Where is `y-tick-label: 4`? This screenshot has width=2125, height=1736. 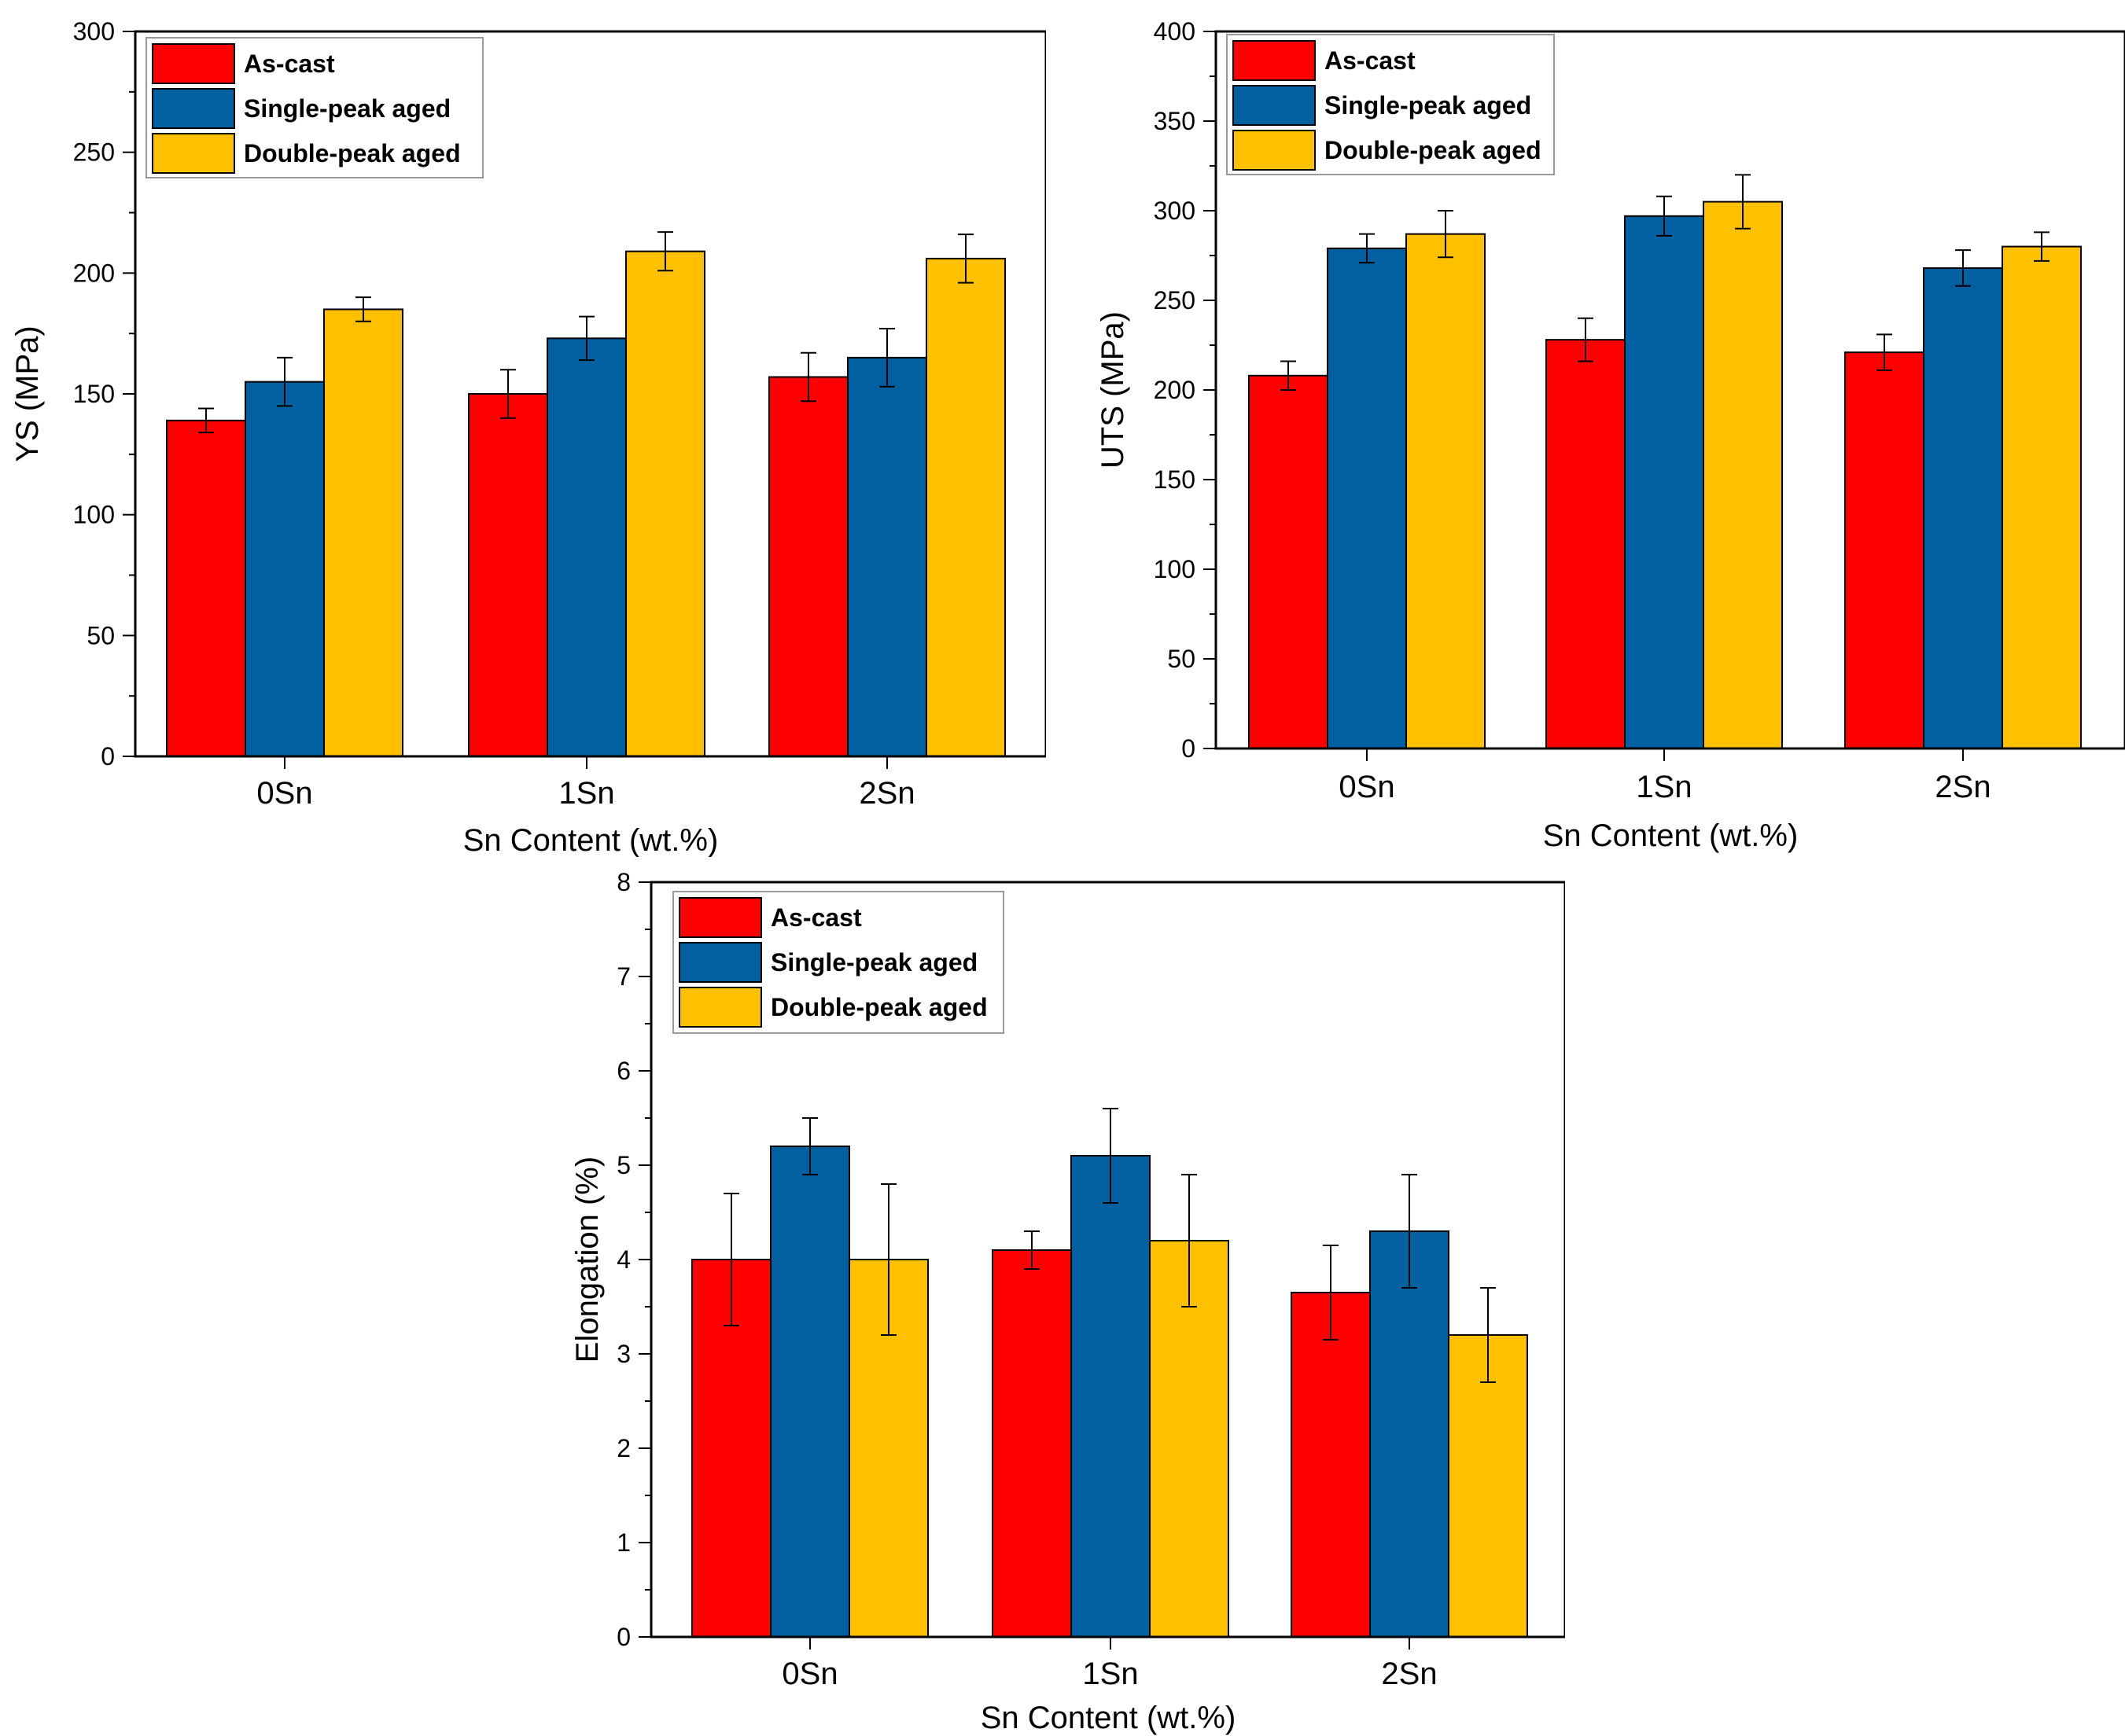 y-tick-label: 4 is located at coordinates (624, 1260).